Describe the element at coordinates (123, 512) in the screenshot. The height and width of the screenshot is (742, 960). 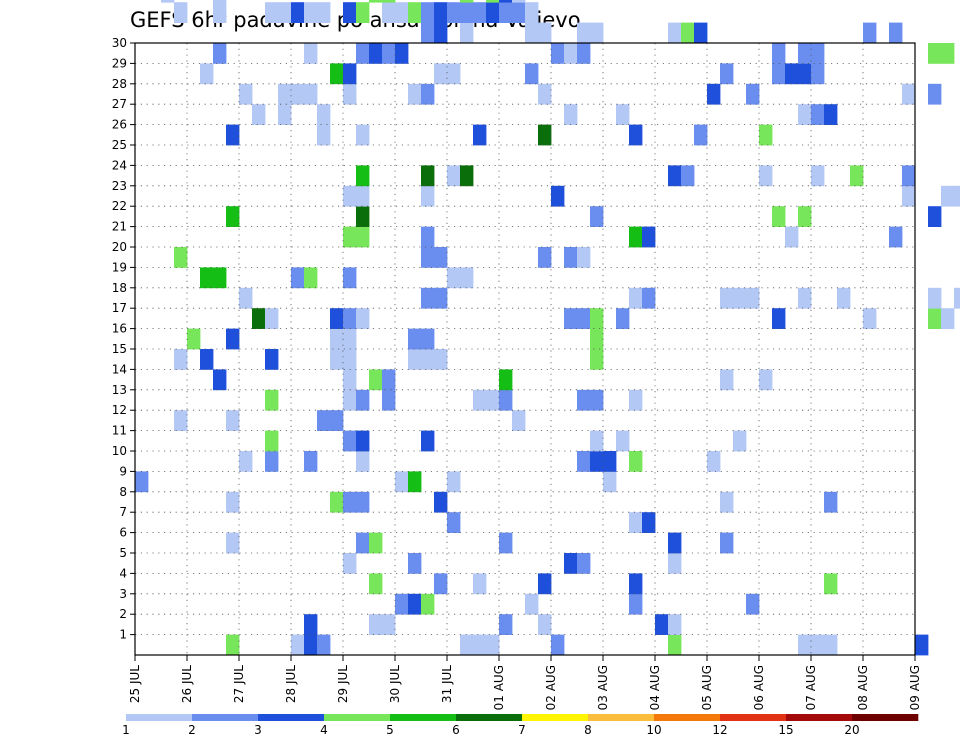
I see `y-tick-label: 7` at that location.